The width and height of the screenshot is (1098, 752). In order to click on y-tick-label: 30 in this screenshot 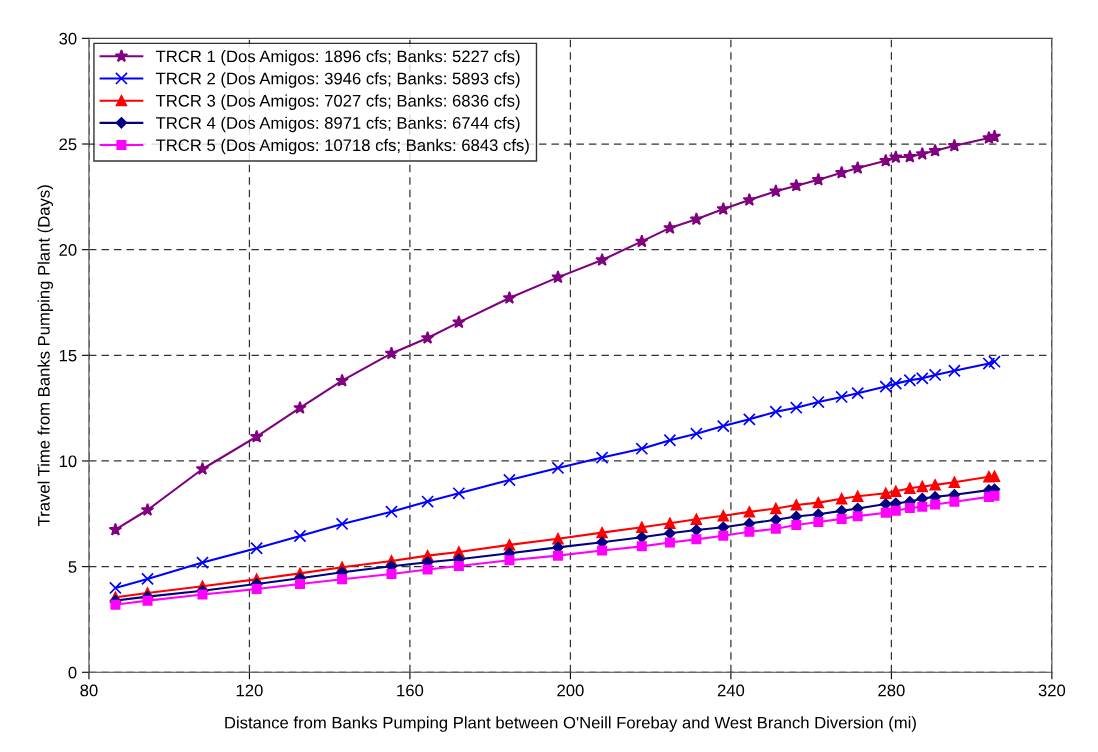, I will do `click(68, 38)`.